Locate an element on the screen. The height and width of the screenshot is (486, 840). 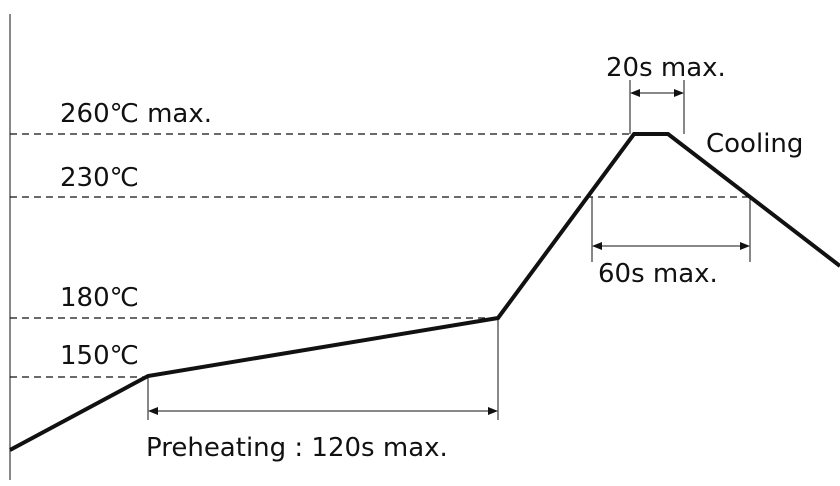
above-230-time-arrow is located at coordinates (671, 246).